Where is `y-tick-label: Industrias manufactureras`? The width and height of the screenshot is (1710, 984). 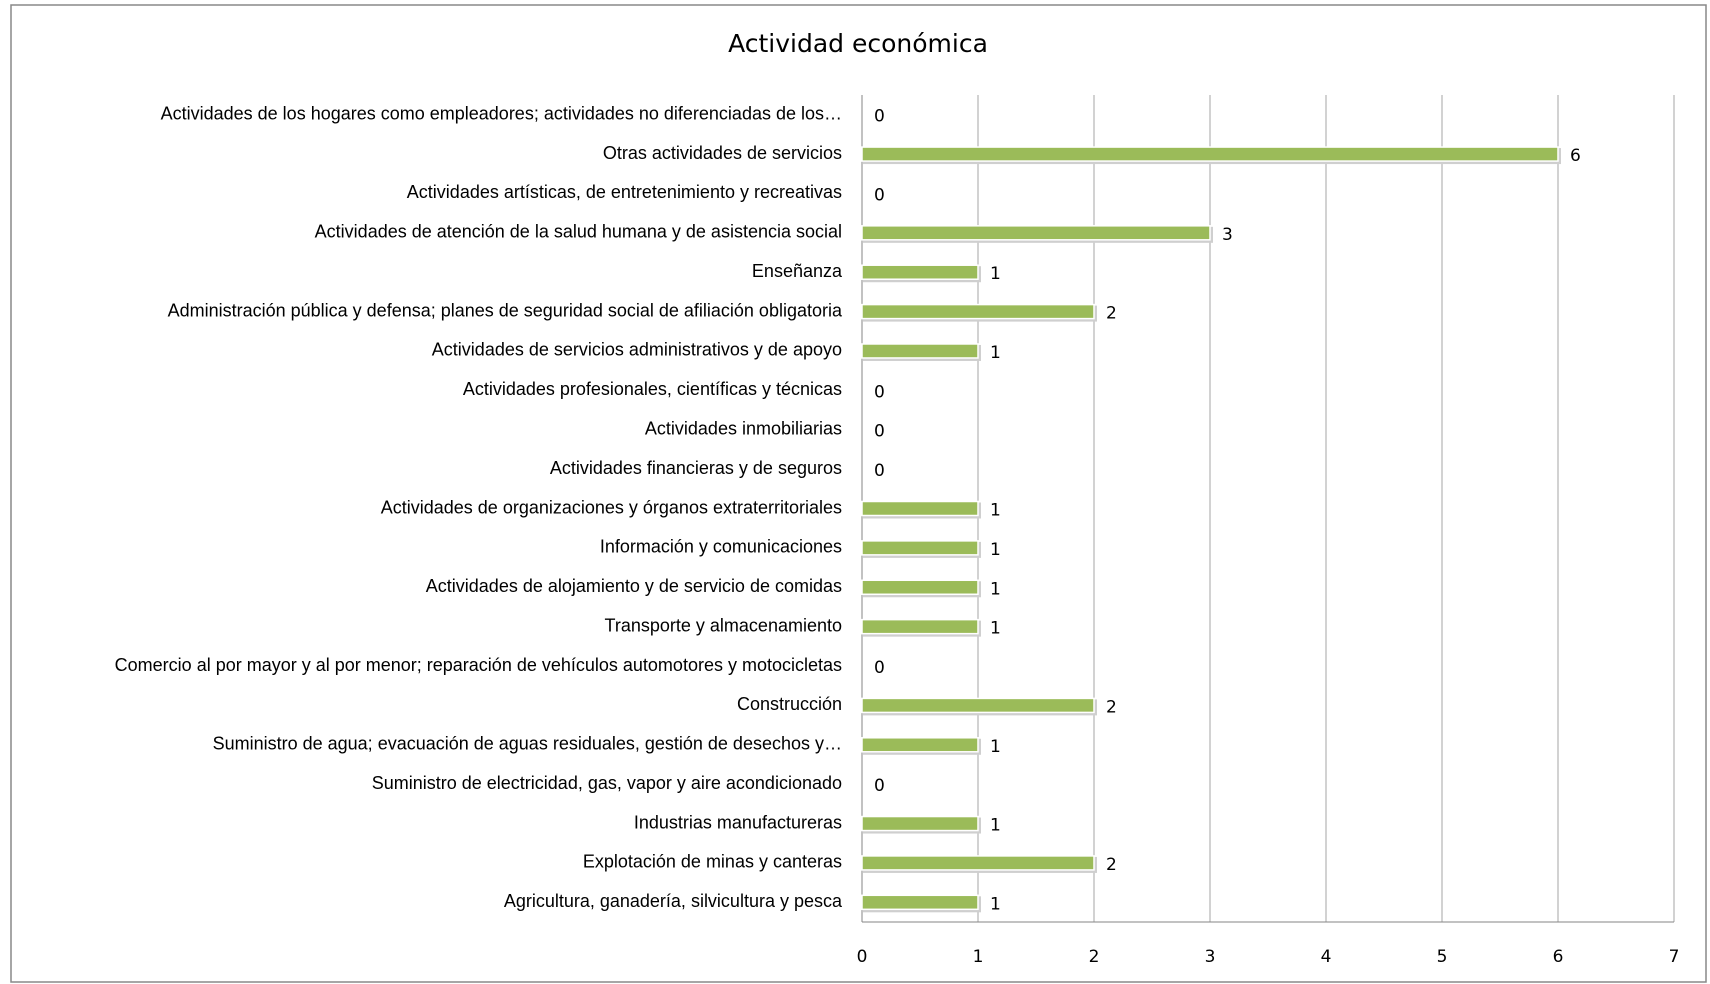
y-tick-label: Industrias manufactureras is located at coordinates (738, 822).